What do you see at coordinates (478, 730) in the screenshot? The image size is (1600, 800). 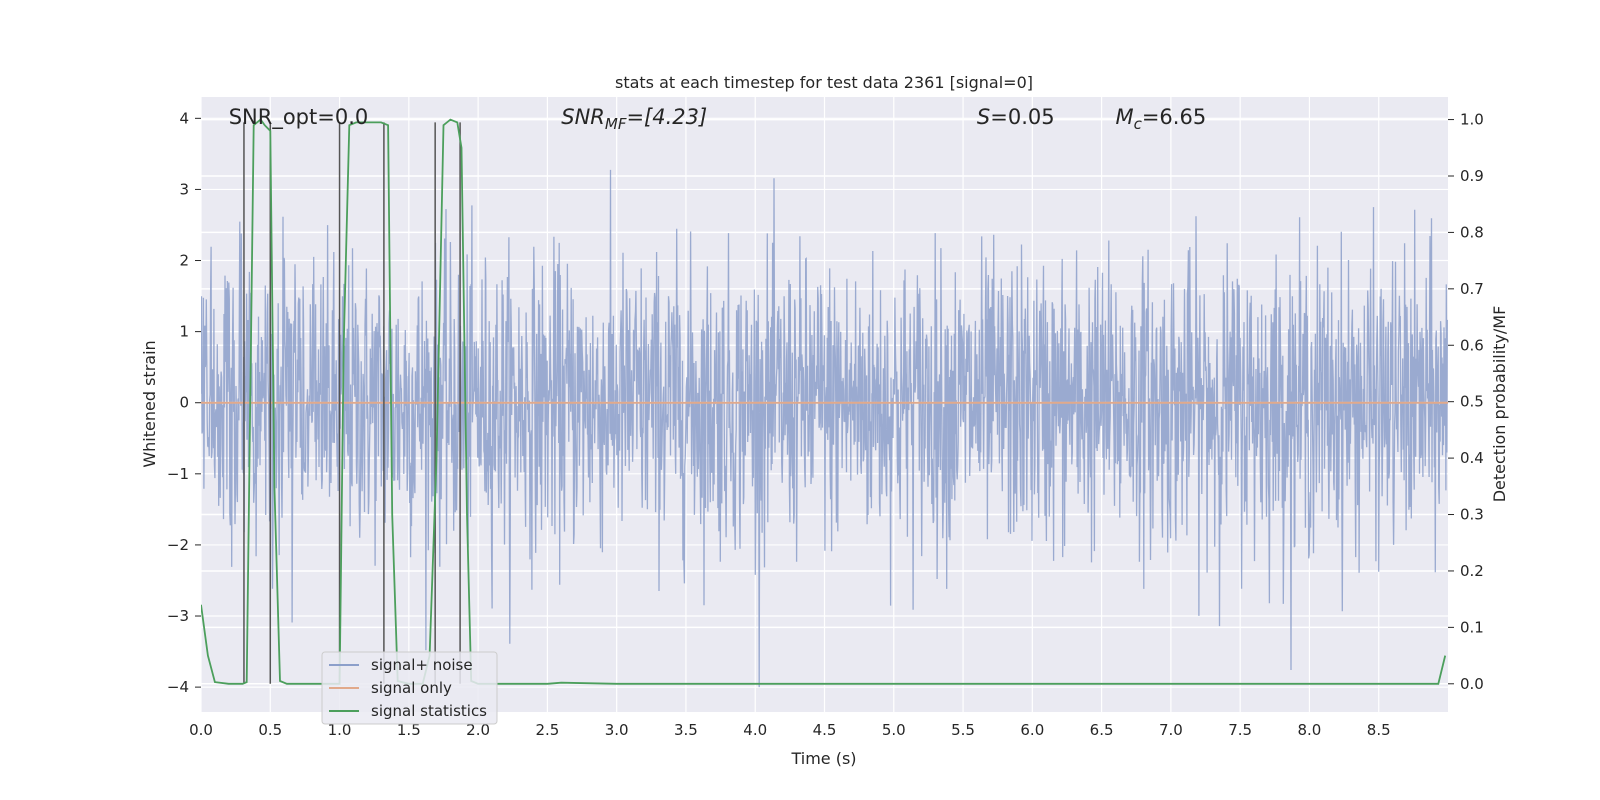 I see `x-tick-label: 2.0` at bounding box center [478, 730].